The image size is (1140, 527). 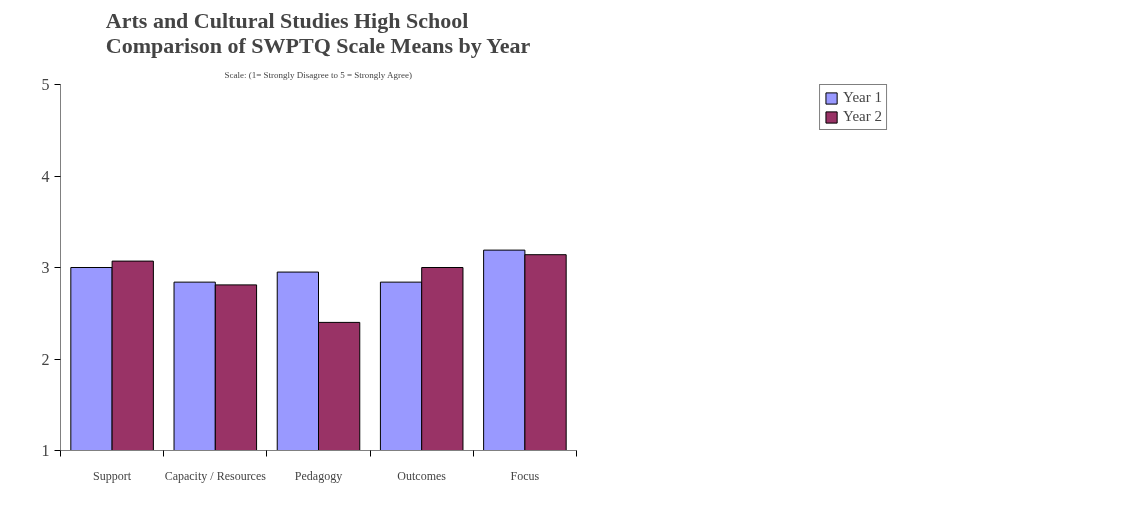 What do you see at coordinates (45, 176) in the screenshot?
I see `y-tick-label: 4` at bounding box center [45, 176].